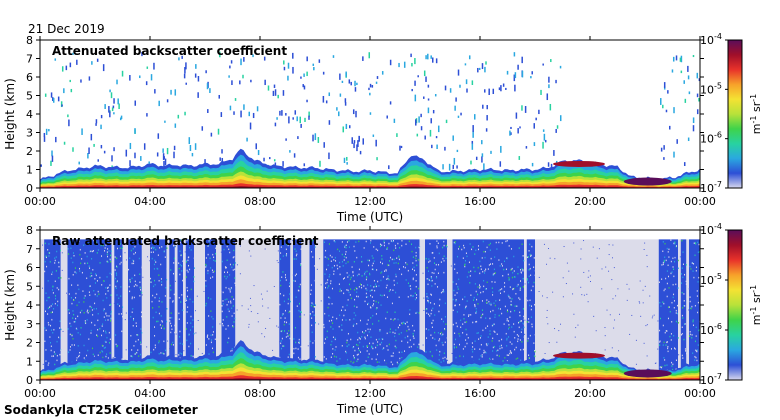 Image resolution: width=780 pixels, height=420 pixels. Describe the element at coordinates (590, 201) in the screenshot. I see `x-tick-label: 20:00` at that location.